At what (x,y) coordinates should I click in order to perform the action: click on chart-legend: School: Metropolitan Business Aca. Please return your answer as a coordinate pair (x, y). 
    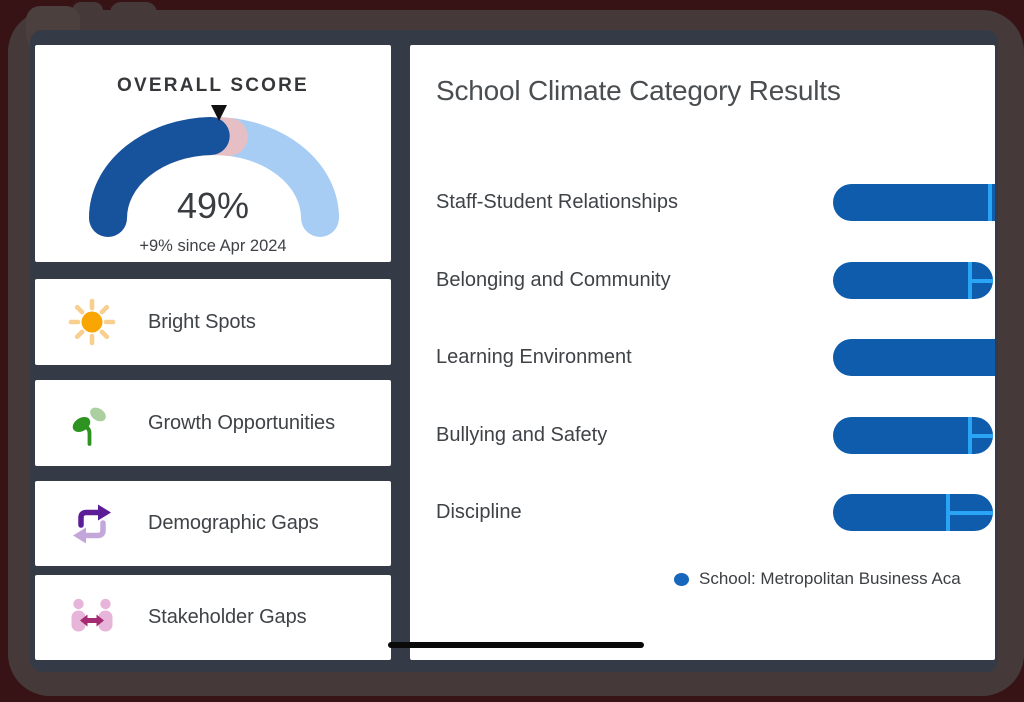
    Looking at the image, I should click on (817, 579).